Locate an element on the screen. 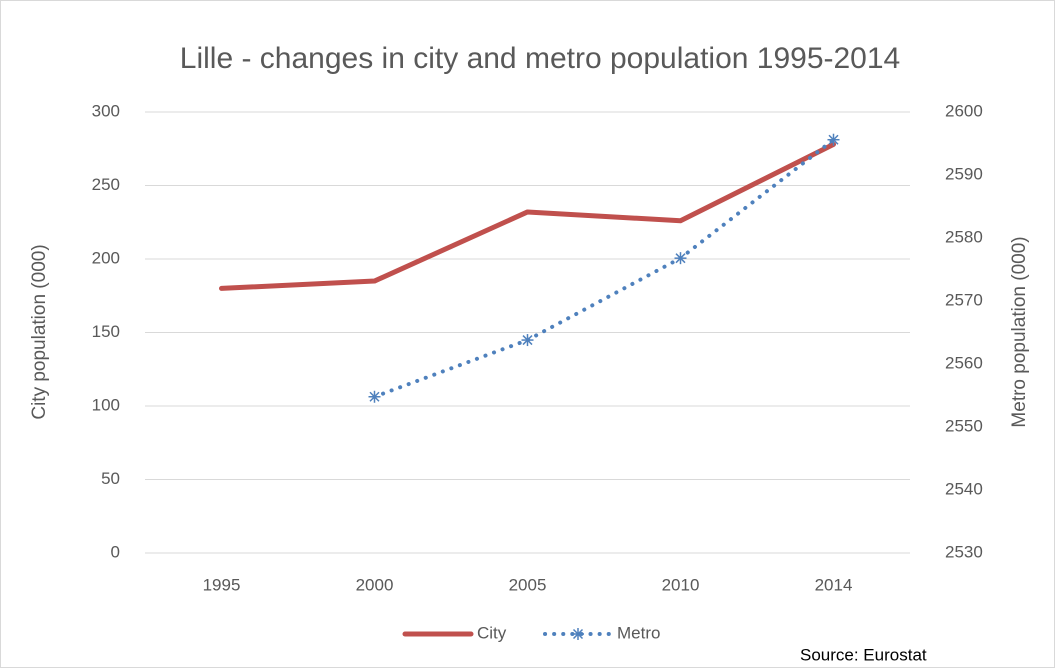  y2-tick-label: 2570 is located at coordinates (964, 299).